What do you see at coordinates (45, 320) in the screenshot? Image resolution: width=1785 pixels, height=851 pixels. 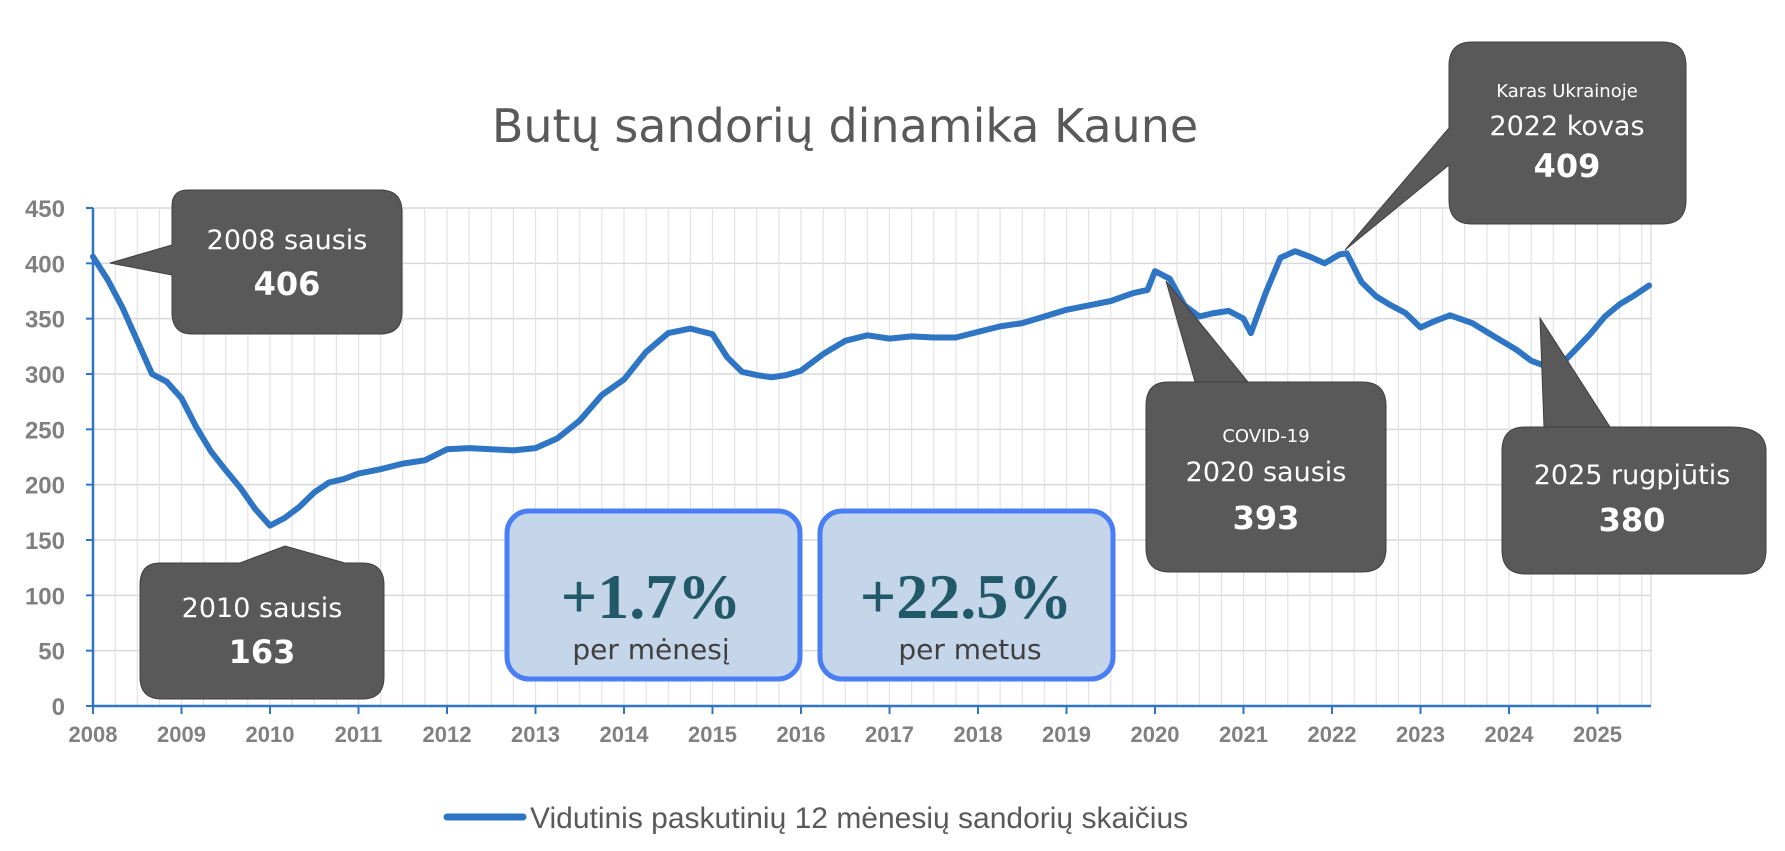 I see `y-tick-label: 350` at bounding box center [45, 320].